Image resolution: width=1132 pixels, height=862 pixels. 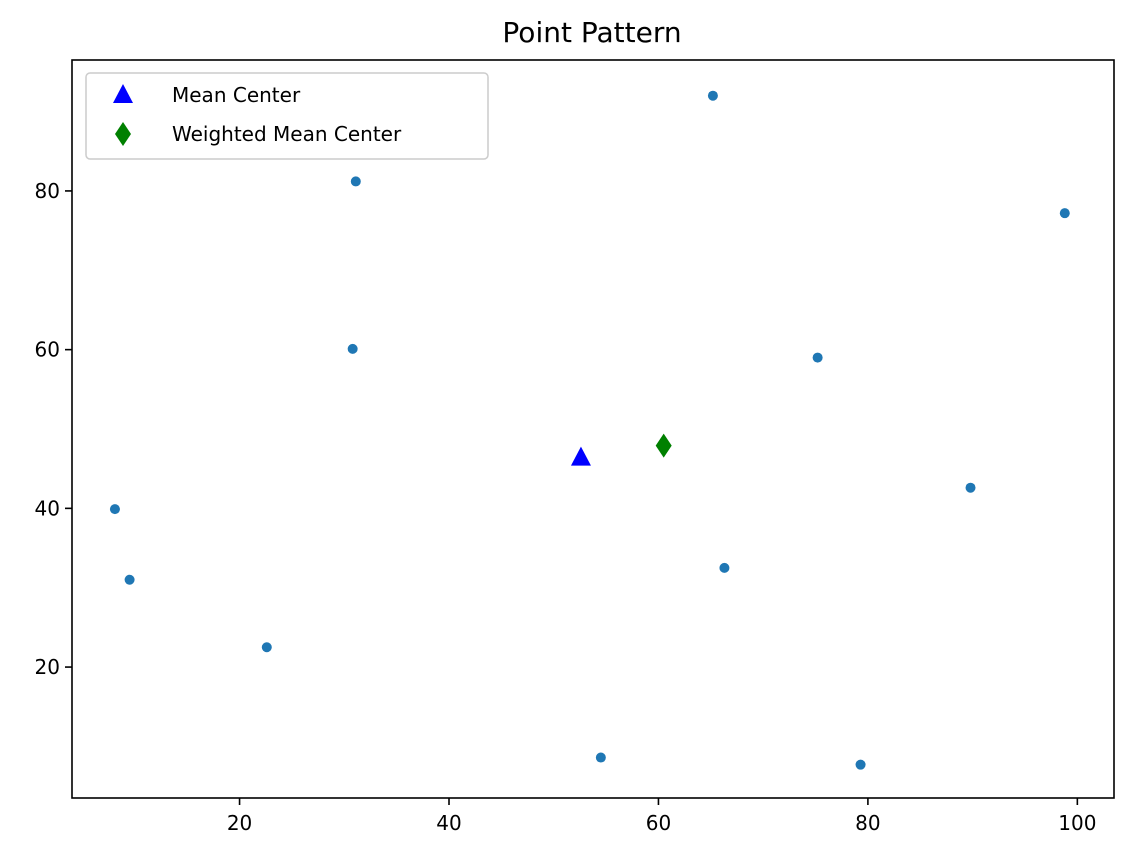 I want to click on legend-box, so click(x=287, y=116).